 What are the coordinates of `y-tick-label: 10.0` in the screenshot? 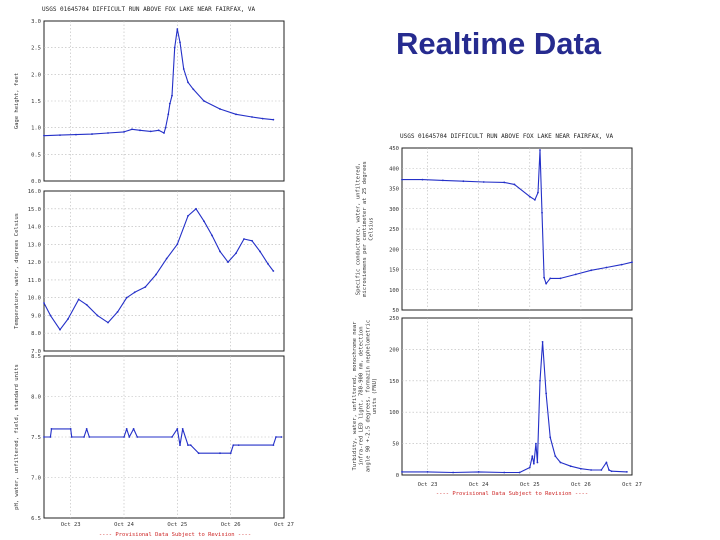 It's located at (34, 299).